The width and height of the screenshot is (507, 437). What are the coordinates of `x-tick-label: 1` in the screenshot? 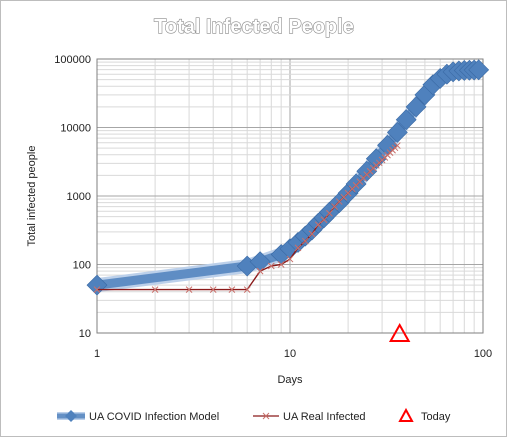 It's located at (97, 354).